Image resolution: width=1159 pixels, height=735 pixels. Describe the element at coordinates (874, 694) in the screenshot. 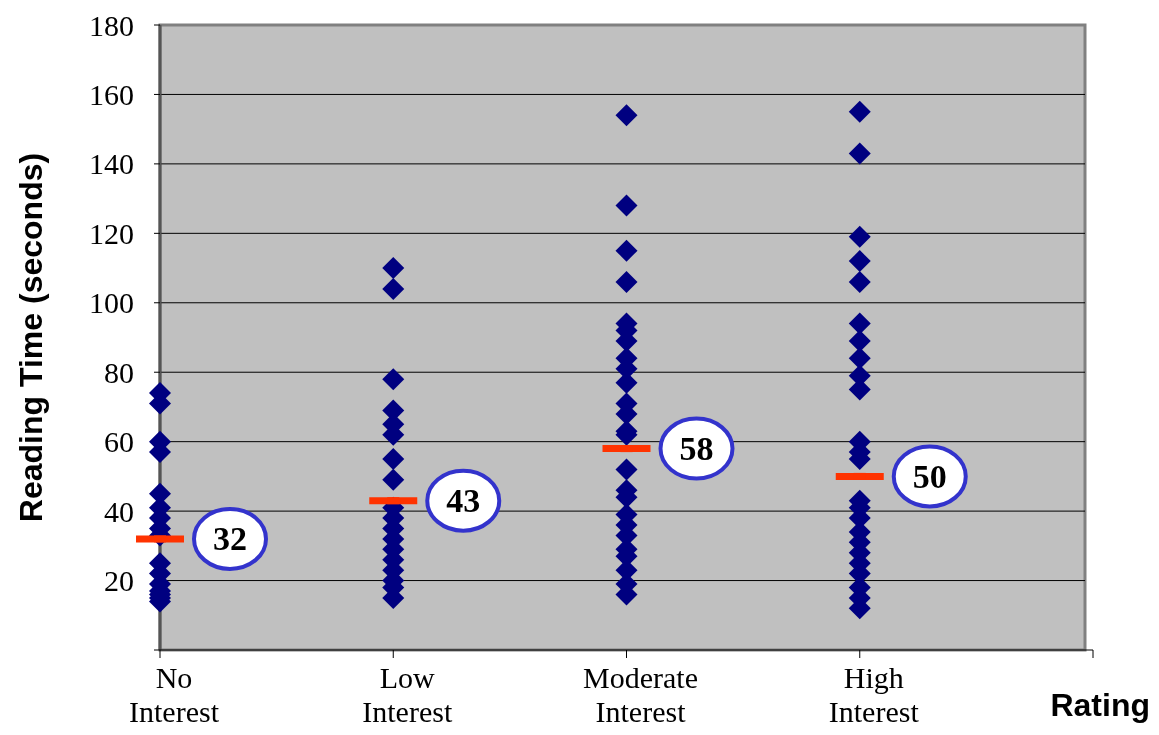

I see `x-tick-label: High Interest` at that location.